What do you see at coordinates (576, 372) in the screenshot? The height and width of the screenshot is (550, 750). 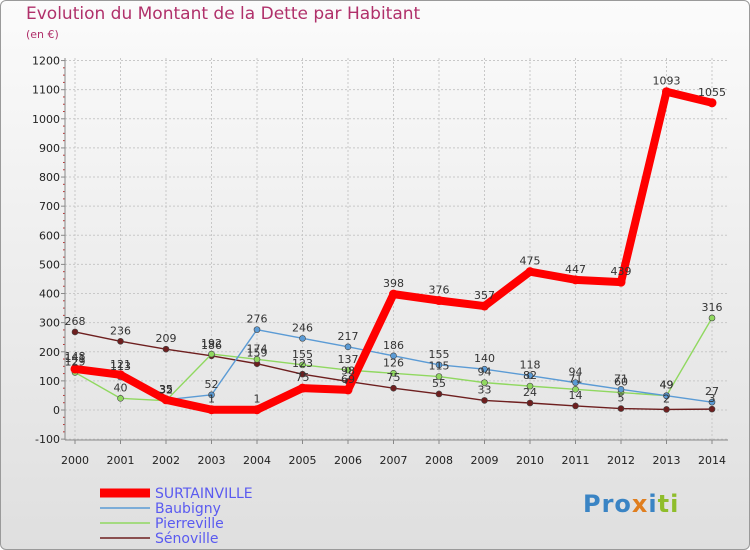 I see `data-label-baubigny: 94` at bounding box center [576, 372].